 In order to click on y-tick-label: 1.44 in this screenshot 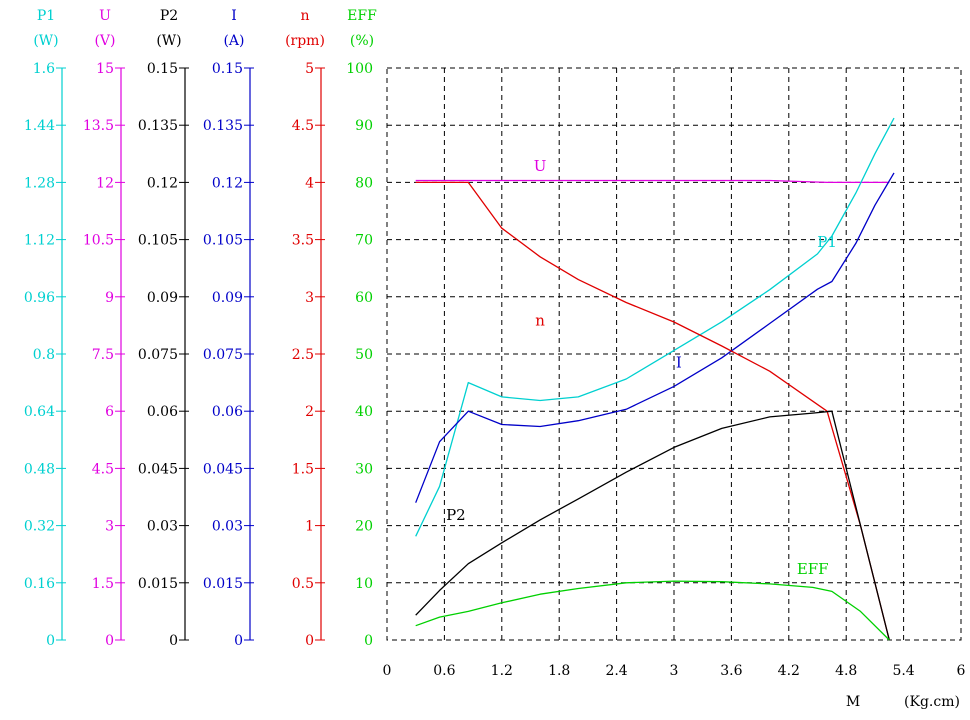, I will do `click(39, 126)`.